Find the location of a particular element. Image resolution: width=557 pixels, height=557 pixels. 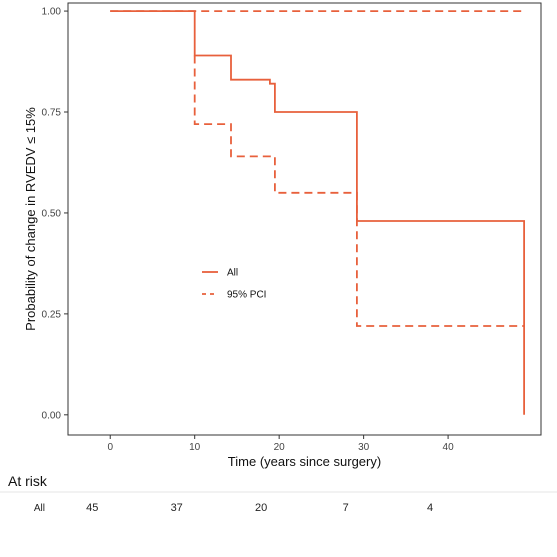

x-tick-label: 20 is located at coordinates (280, 447).